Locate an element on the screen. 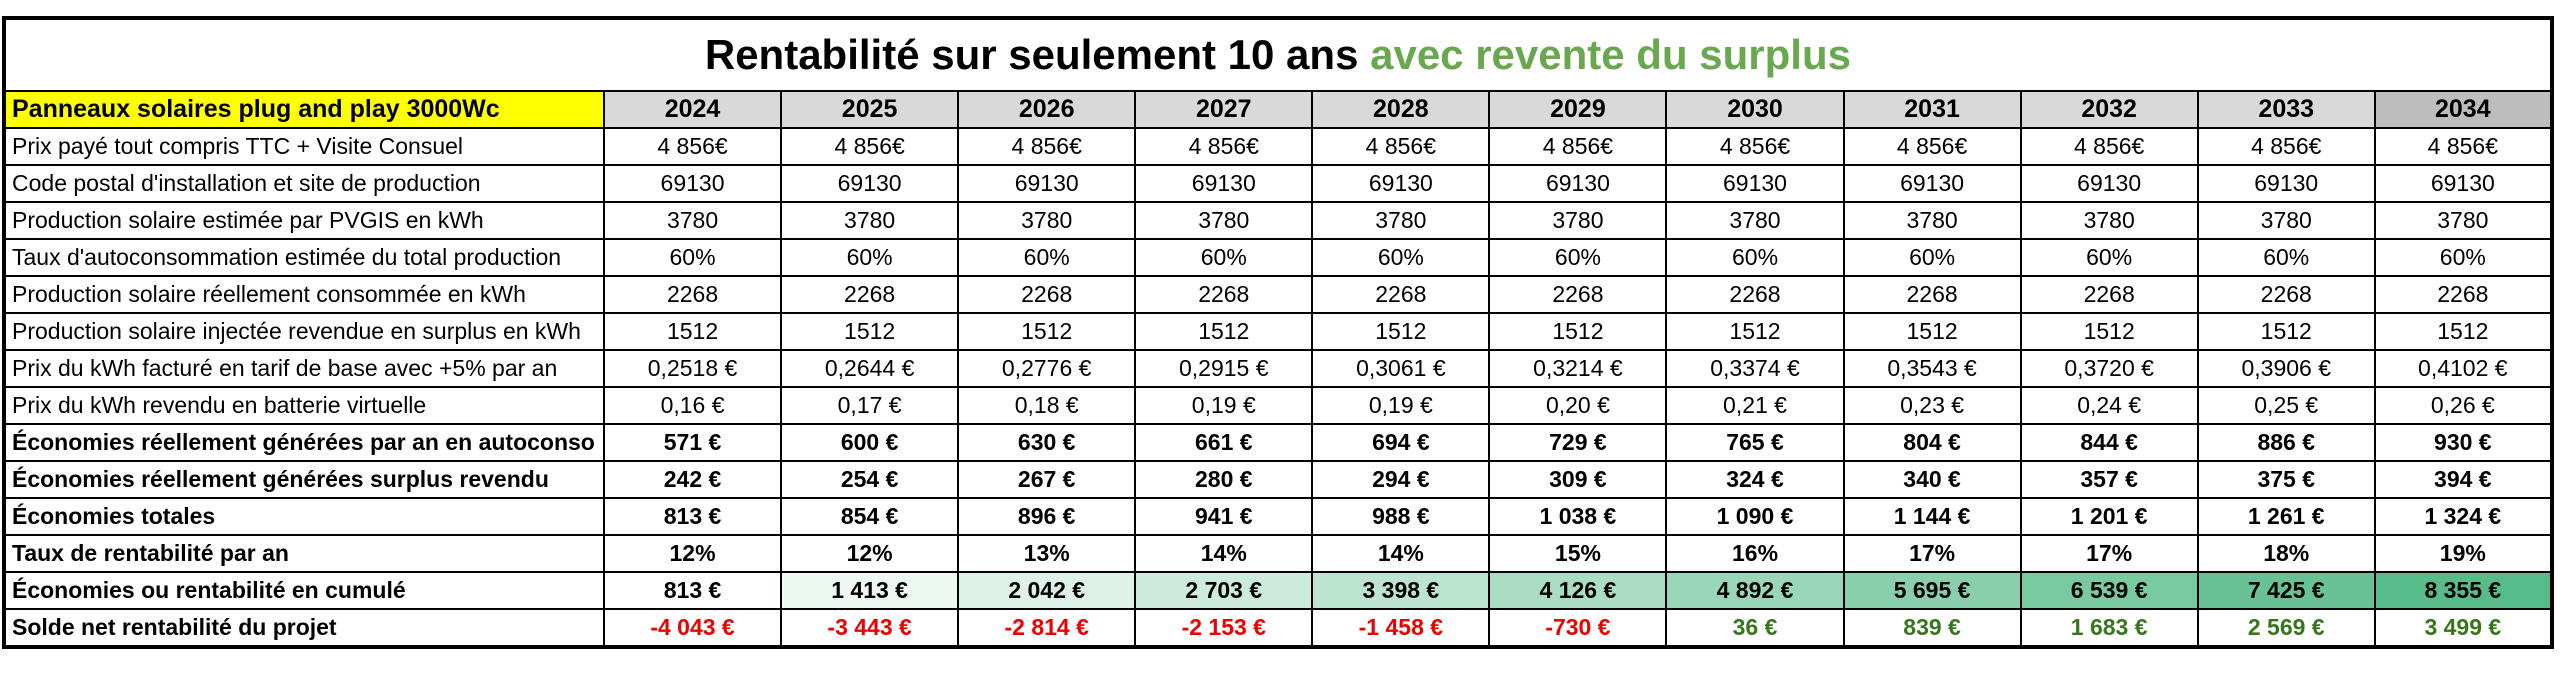 This screenshot has width=2560, height=691. cell: 0,2915 € is located at coordinates (1224, 368).